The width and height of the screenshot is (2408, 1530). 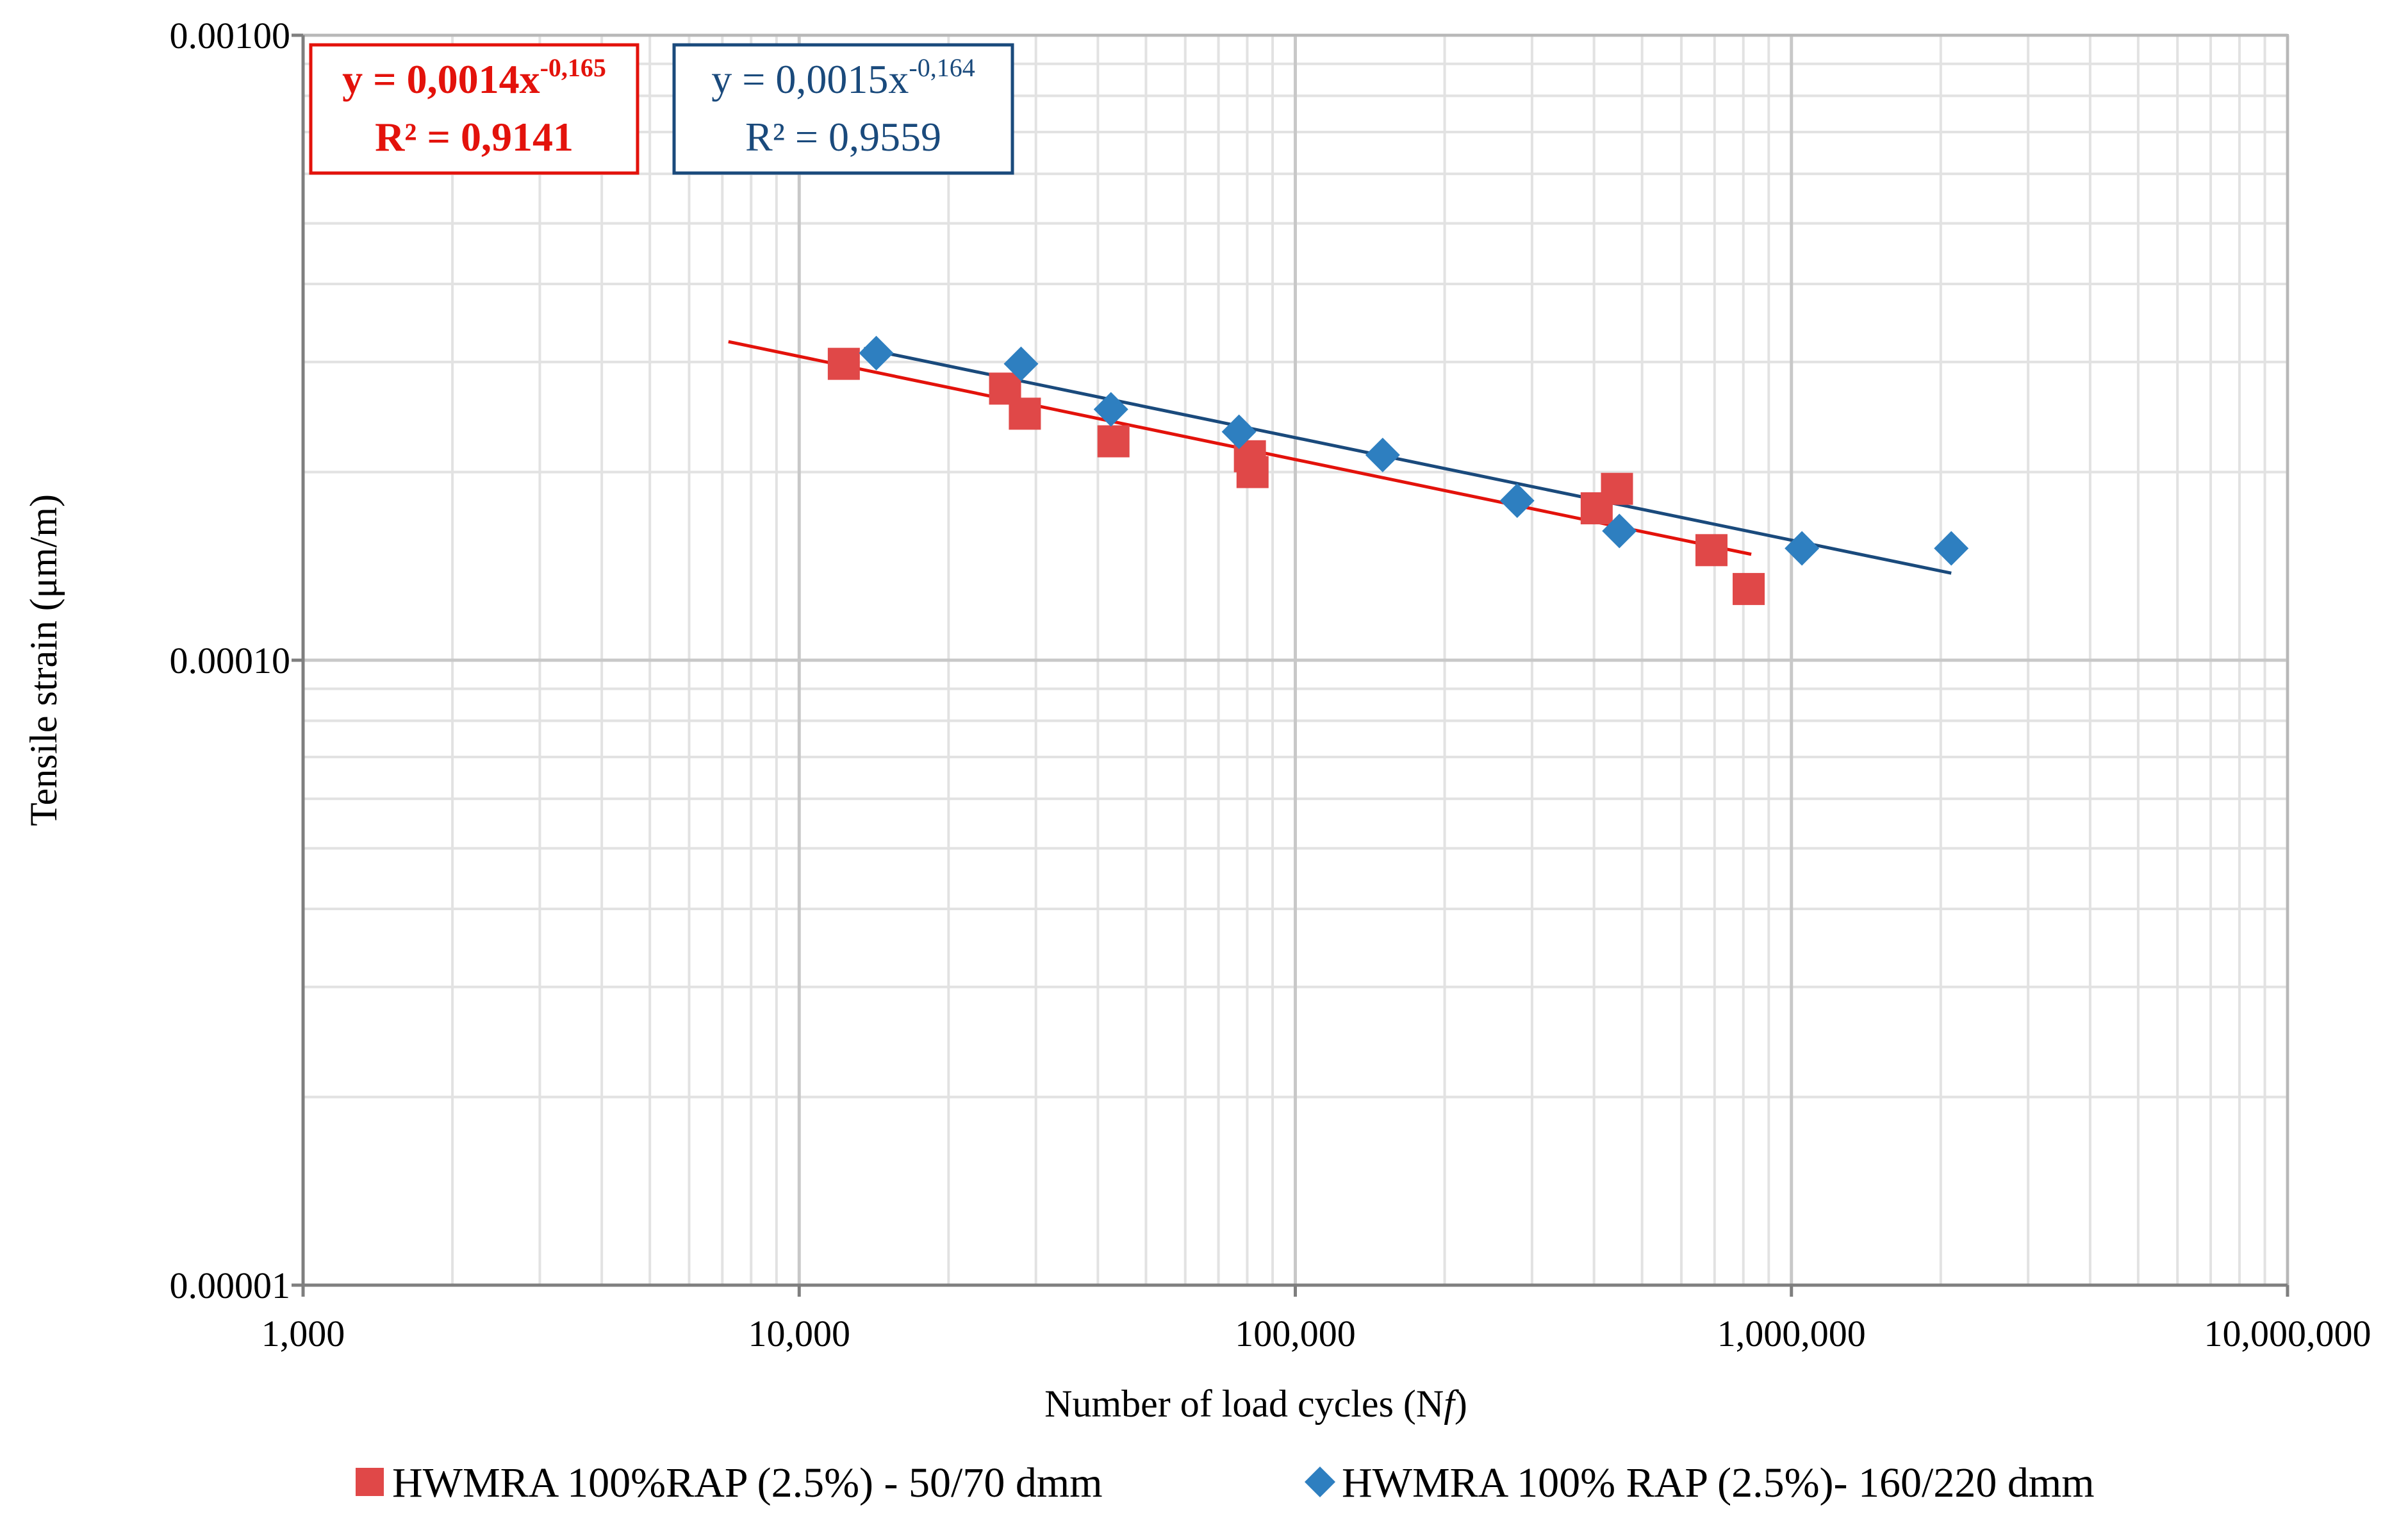 I want to click on x-axis-title: Number of load cycles (Nf), so click(x=1256, y=1404).